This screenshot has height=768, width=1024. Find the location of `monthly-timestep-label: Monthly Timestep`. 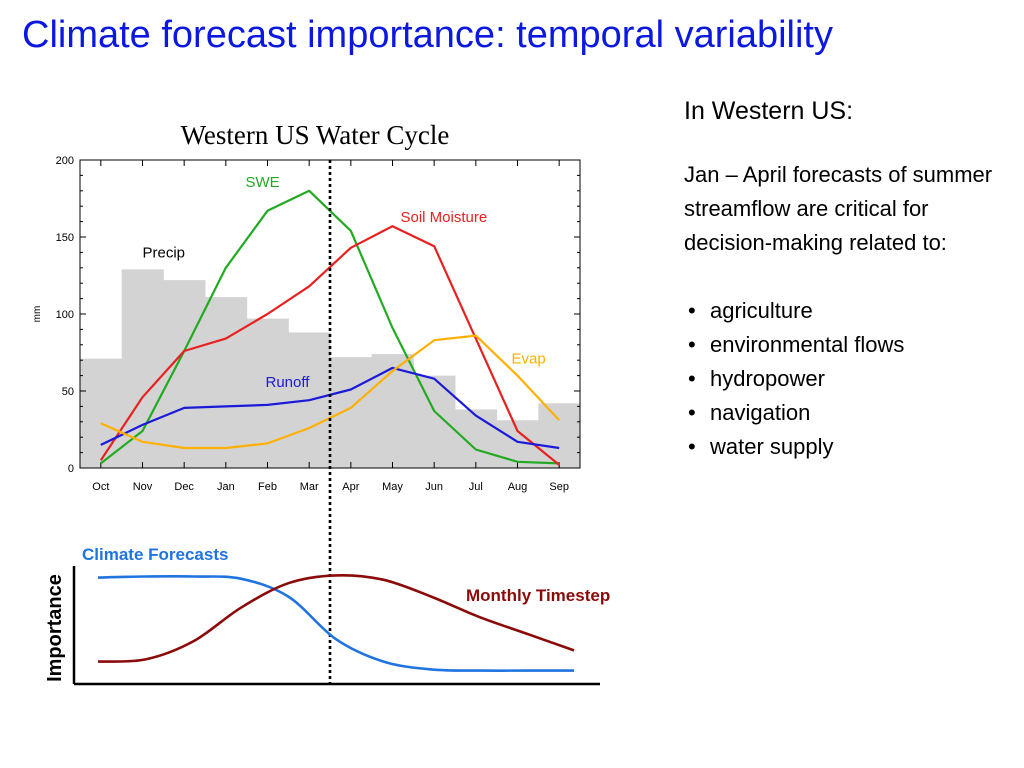

monthly-timestep-label: Monthly Timestep is located at coordinates (538, 595).